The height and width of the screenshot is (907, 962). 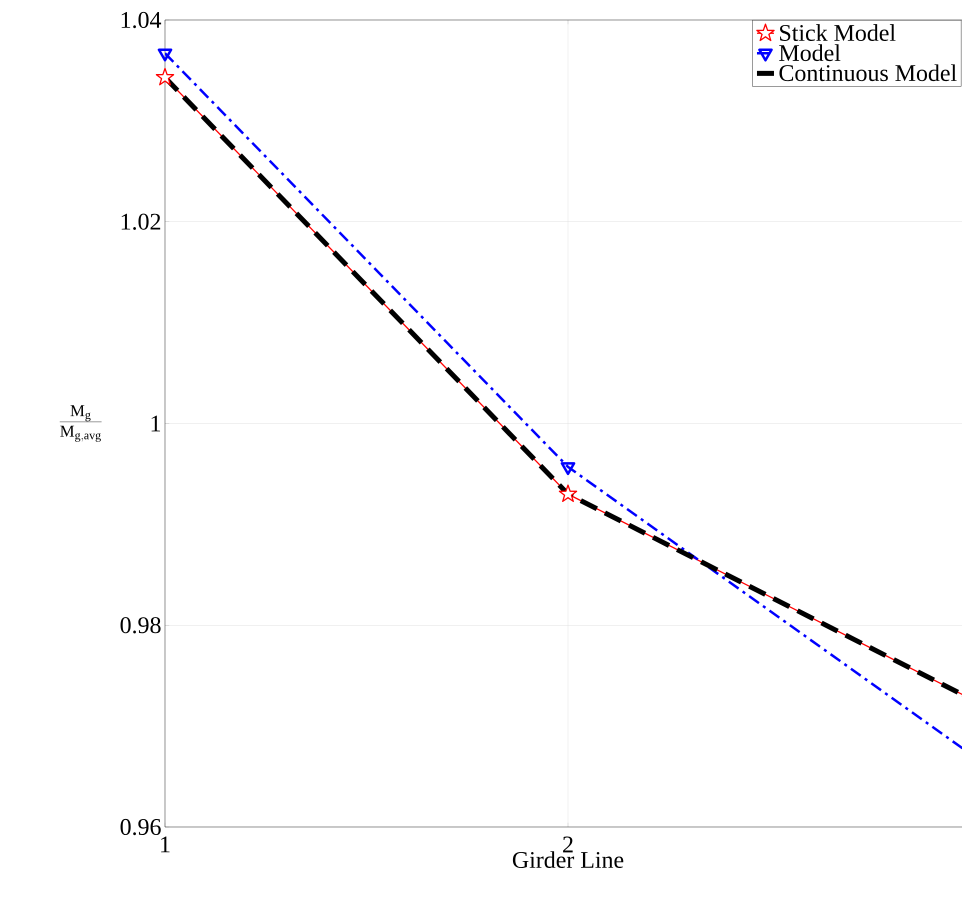 I want to click on y-tick-label: 1.02, so click(x=141, y=222).